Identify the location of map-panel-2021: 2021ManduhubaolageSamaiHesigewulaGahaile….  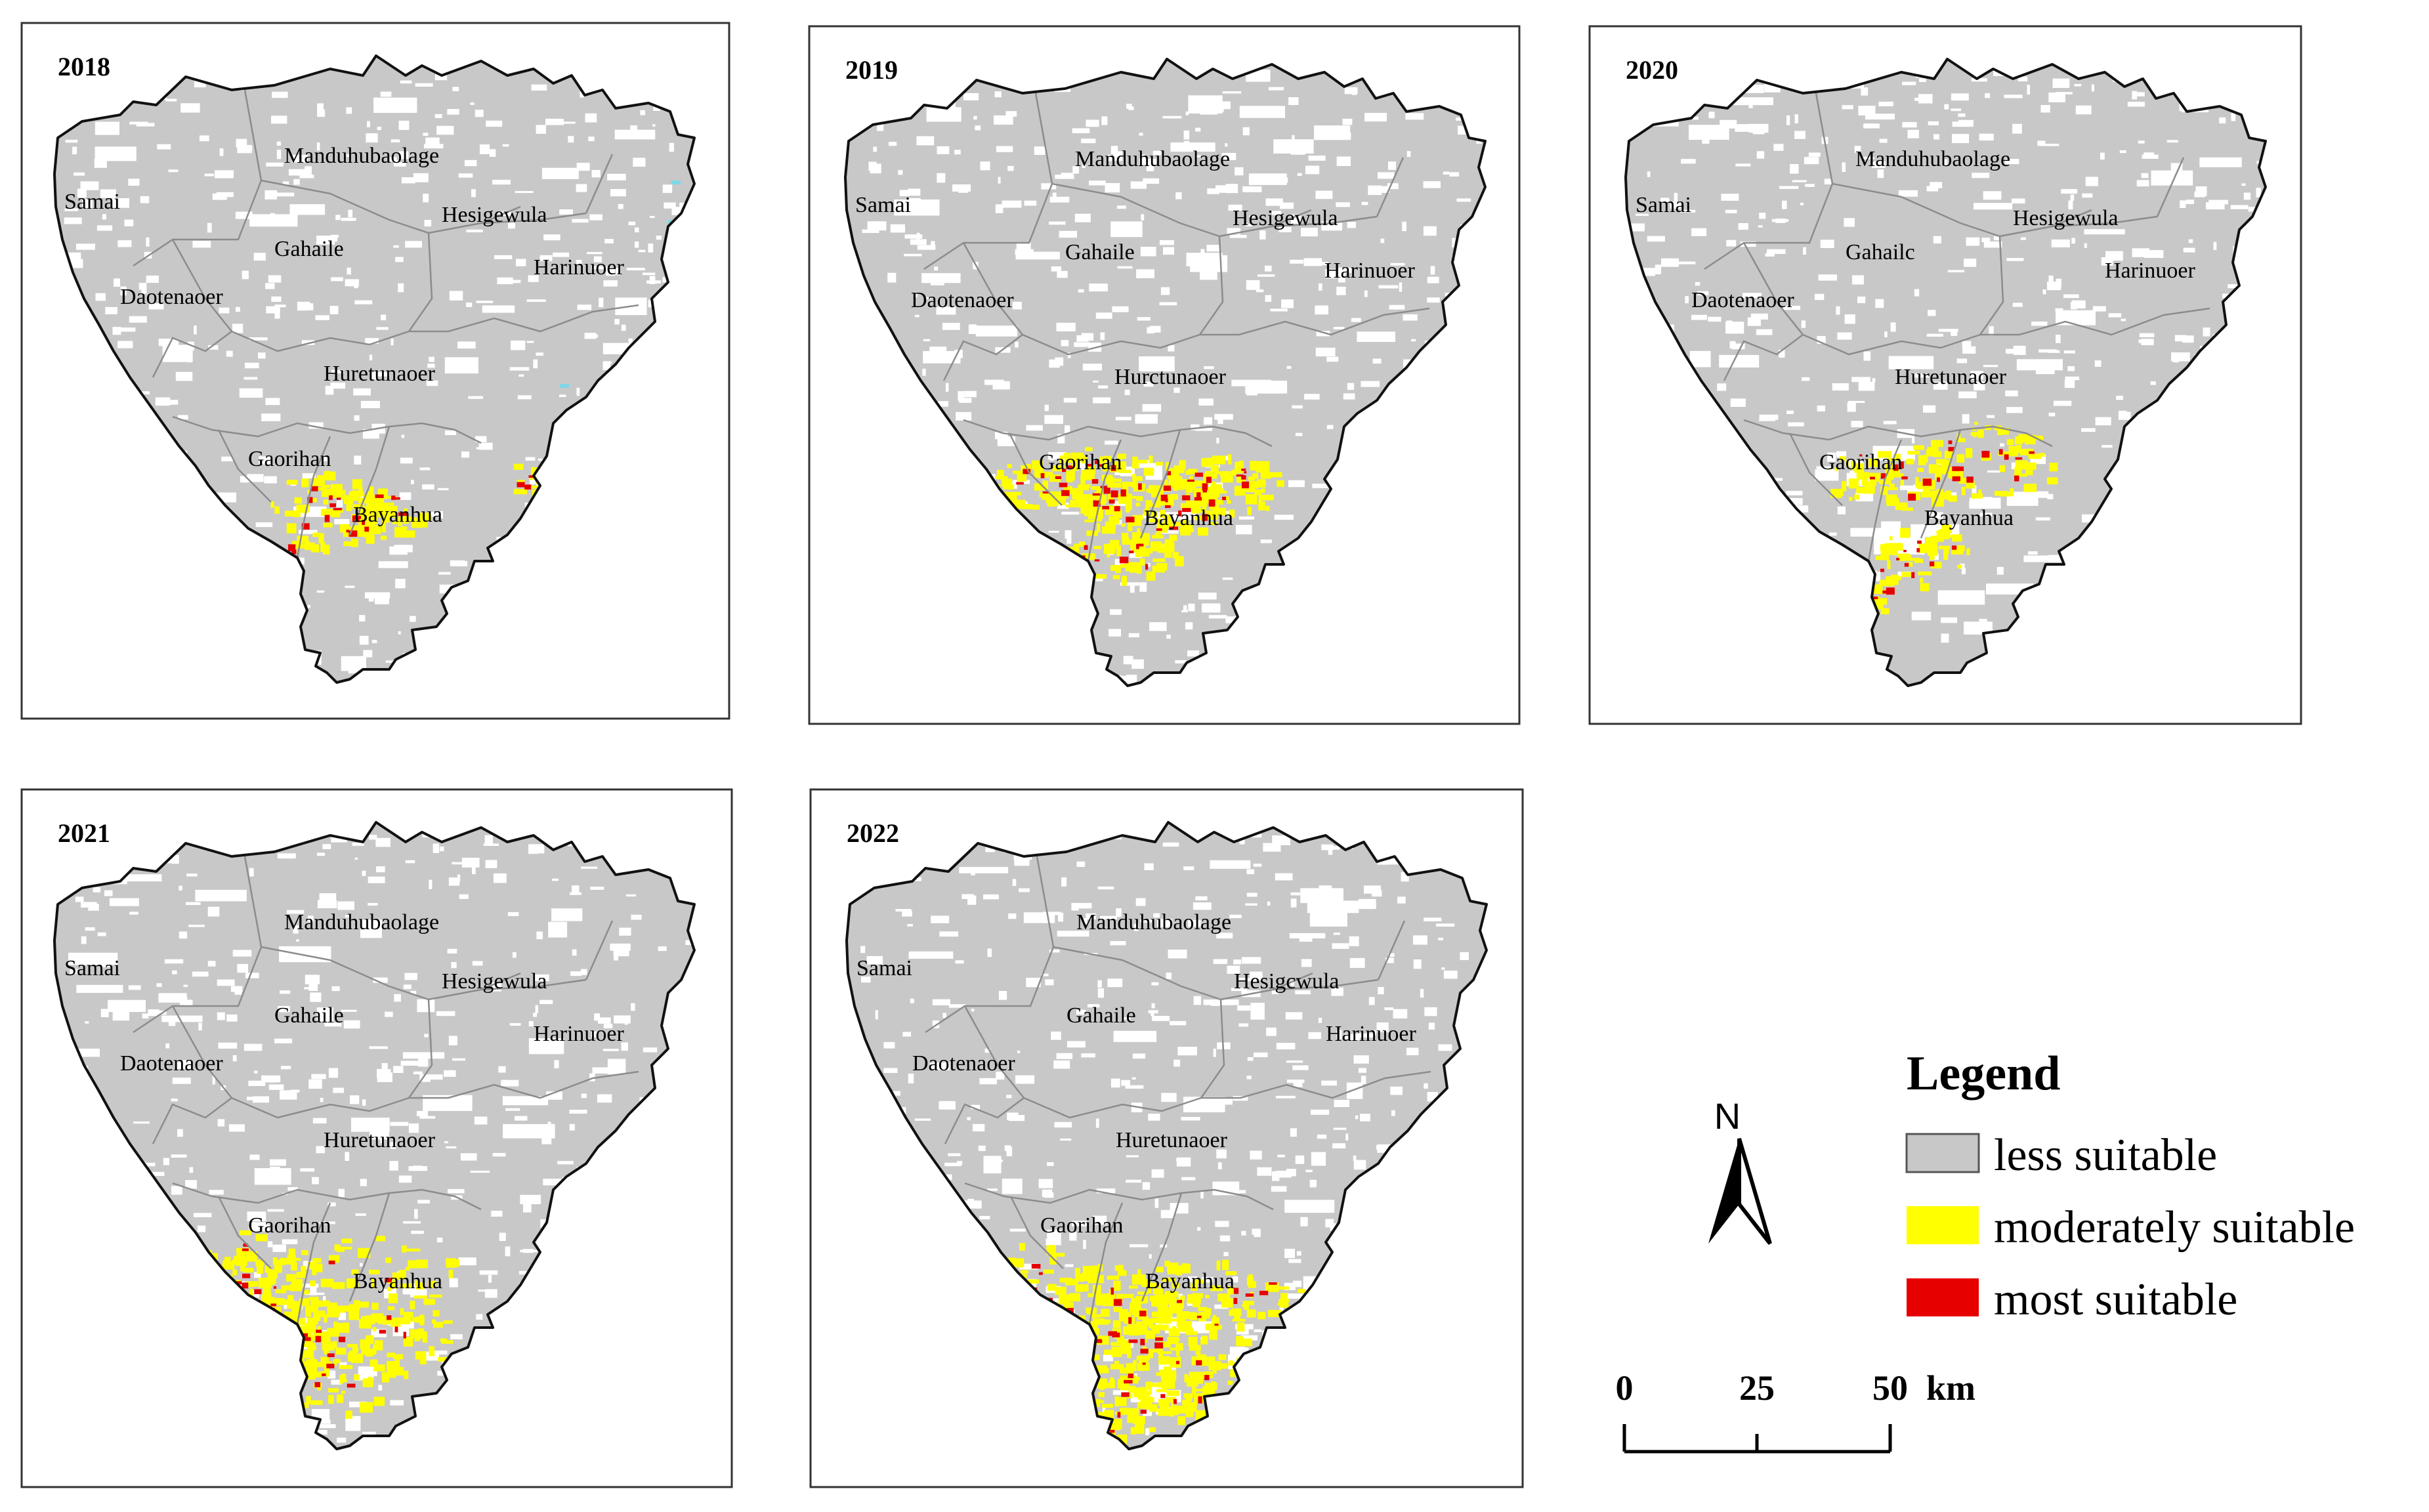
(376, 1138).